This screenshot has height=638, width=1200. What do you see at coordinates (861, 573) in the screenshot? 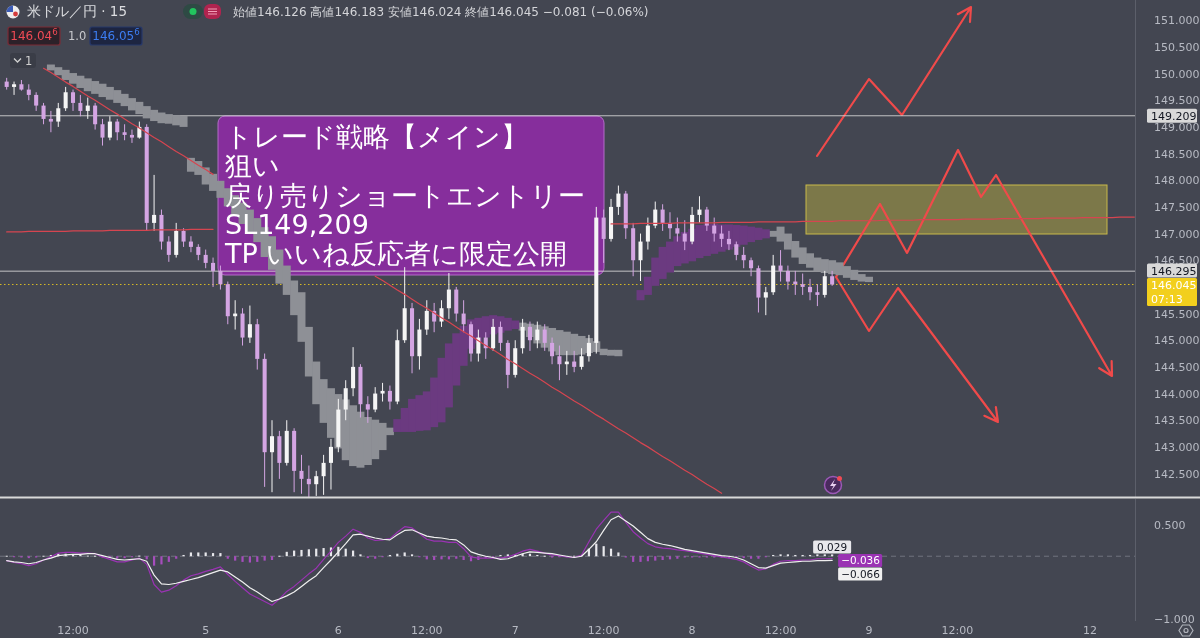
I see `data-label: −0.066` at bounding box center [861, 573].